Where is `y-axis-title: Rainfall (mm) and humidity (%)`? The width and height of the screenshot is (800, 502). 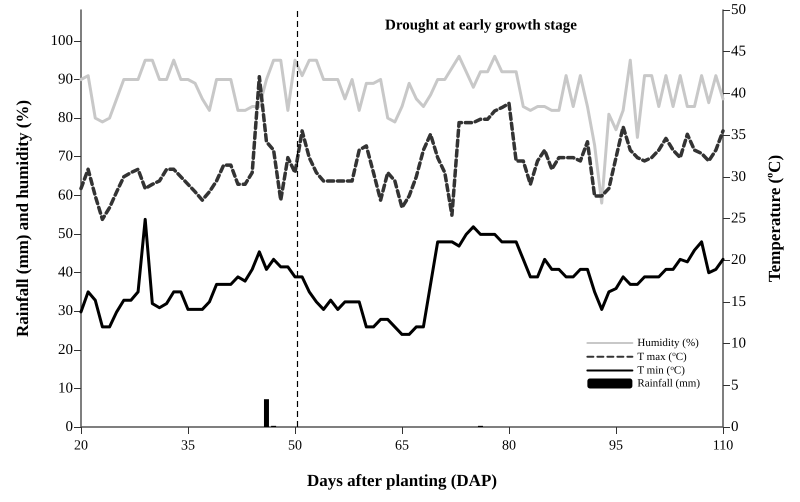 y-axis-title: Rainfall (mm) and humidity (%) is located at coordinates (22, 219).